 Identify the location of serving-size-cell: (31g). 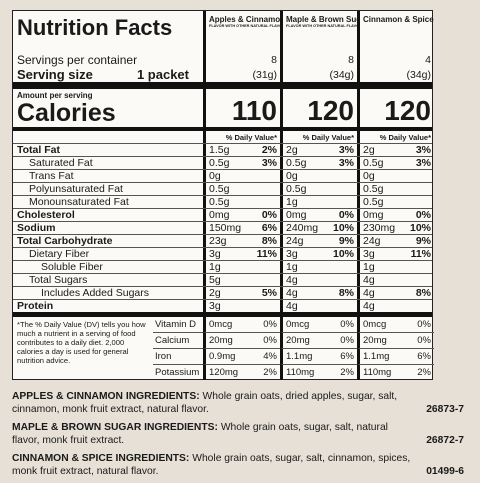
(241, 74).